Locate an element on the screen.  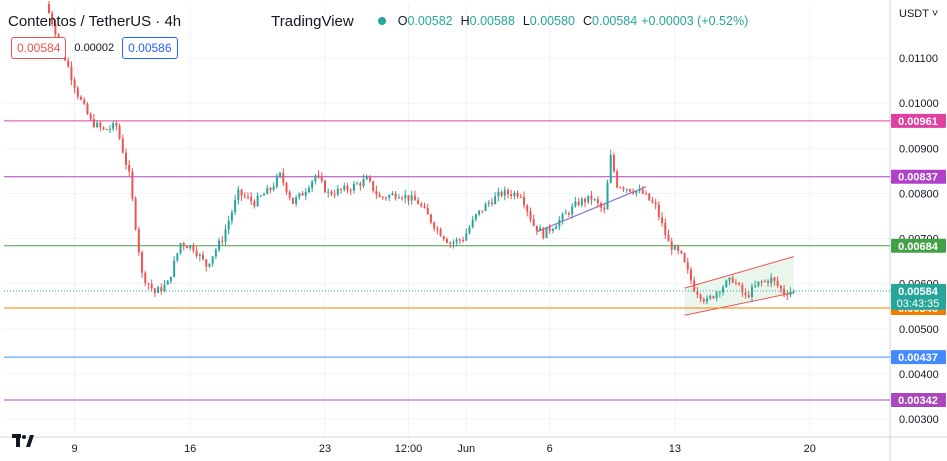
channel-fill is located at coordinates (739, 286).